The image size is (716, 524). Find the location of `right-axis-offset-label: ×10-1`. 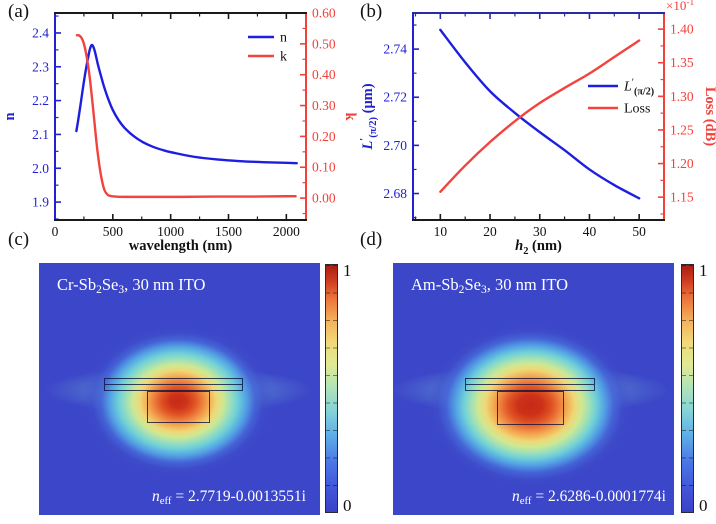

right-axis-offset-label: ×10-1 is located at coordinates (680, 6).